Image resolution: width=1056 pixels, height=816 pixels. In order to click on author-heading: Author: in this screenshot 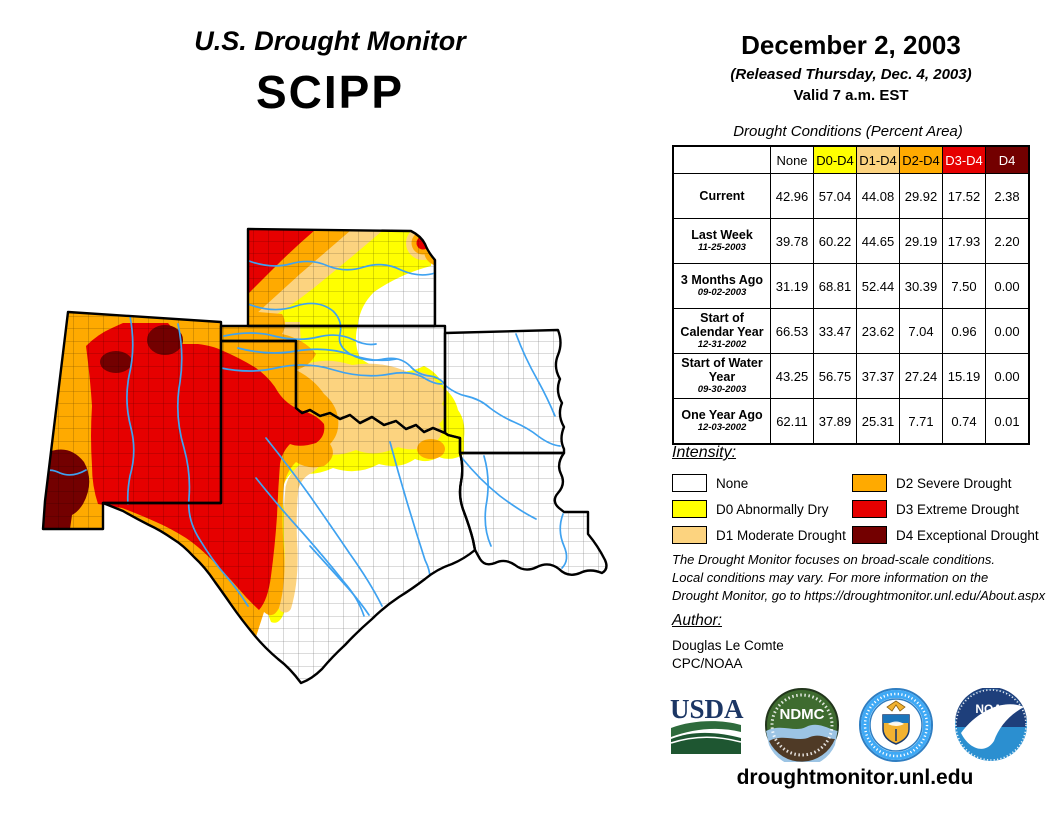, I will do `click(697, 620)`.